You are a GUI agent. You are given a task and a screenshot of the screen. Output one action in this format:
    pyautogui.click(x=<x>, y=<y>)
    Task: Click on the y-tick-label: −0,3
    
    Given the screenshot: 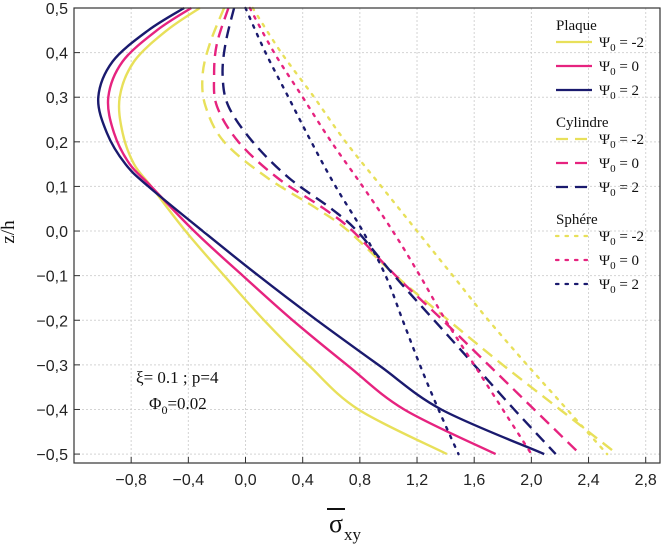 What is the action you would take?
    pyautogui.click(x=52, y=366)
    